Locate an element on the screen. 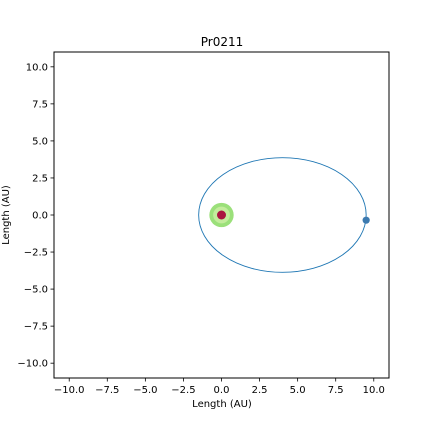  y-tick-label: −2.5 is located at coordinates (36, 253).